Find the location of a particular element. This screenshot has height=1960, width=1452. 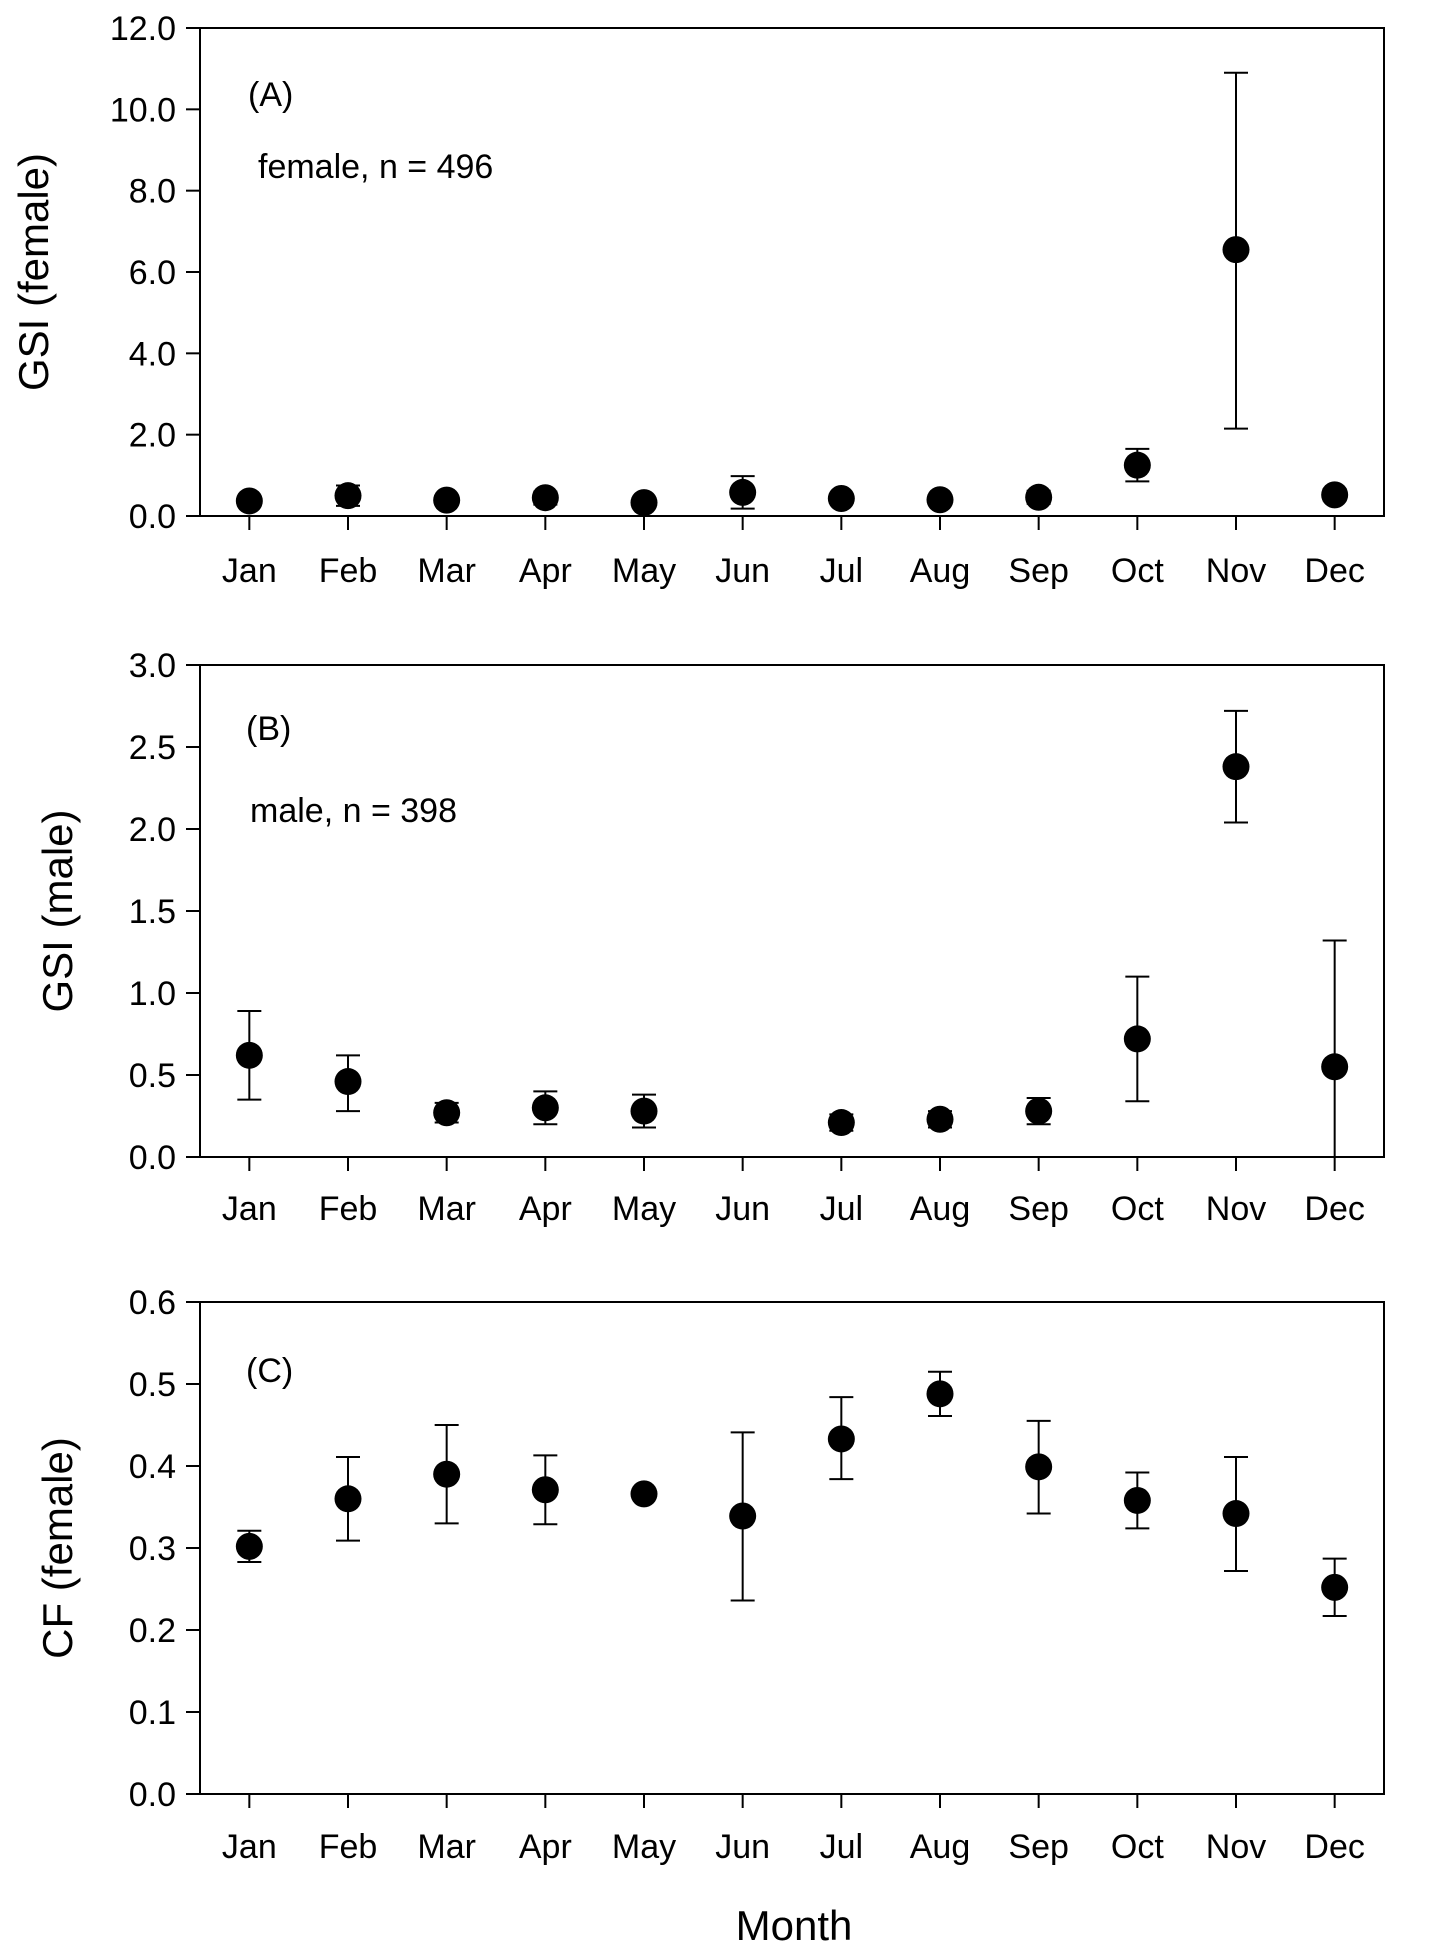

panel-label: (C) is located at coordinates (269, 1371).